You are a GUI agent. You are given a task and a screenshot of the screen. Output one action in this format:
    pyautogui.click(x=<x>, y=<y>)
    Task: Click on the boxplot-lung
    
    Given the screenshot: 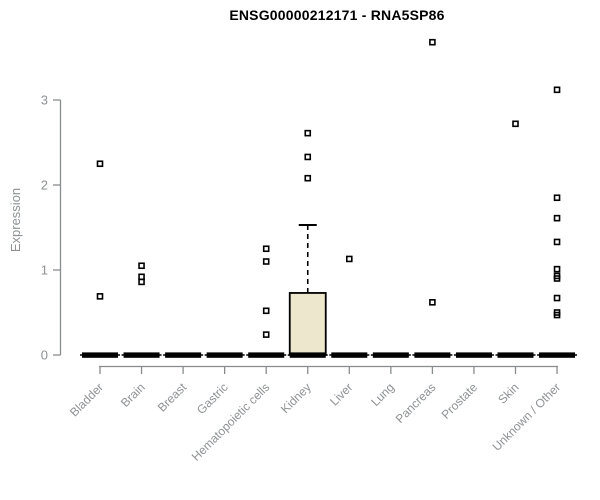 What is the action you would take?
    pyautogui.click(x=390, y=355)
    